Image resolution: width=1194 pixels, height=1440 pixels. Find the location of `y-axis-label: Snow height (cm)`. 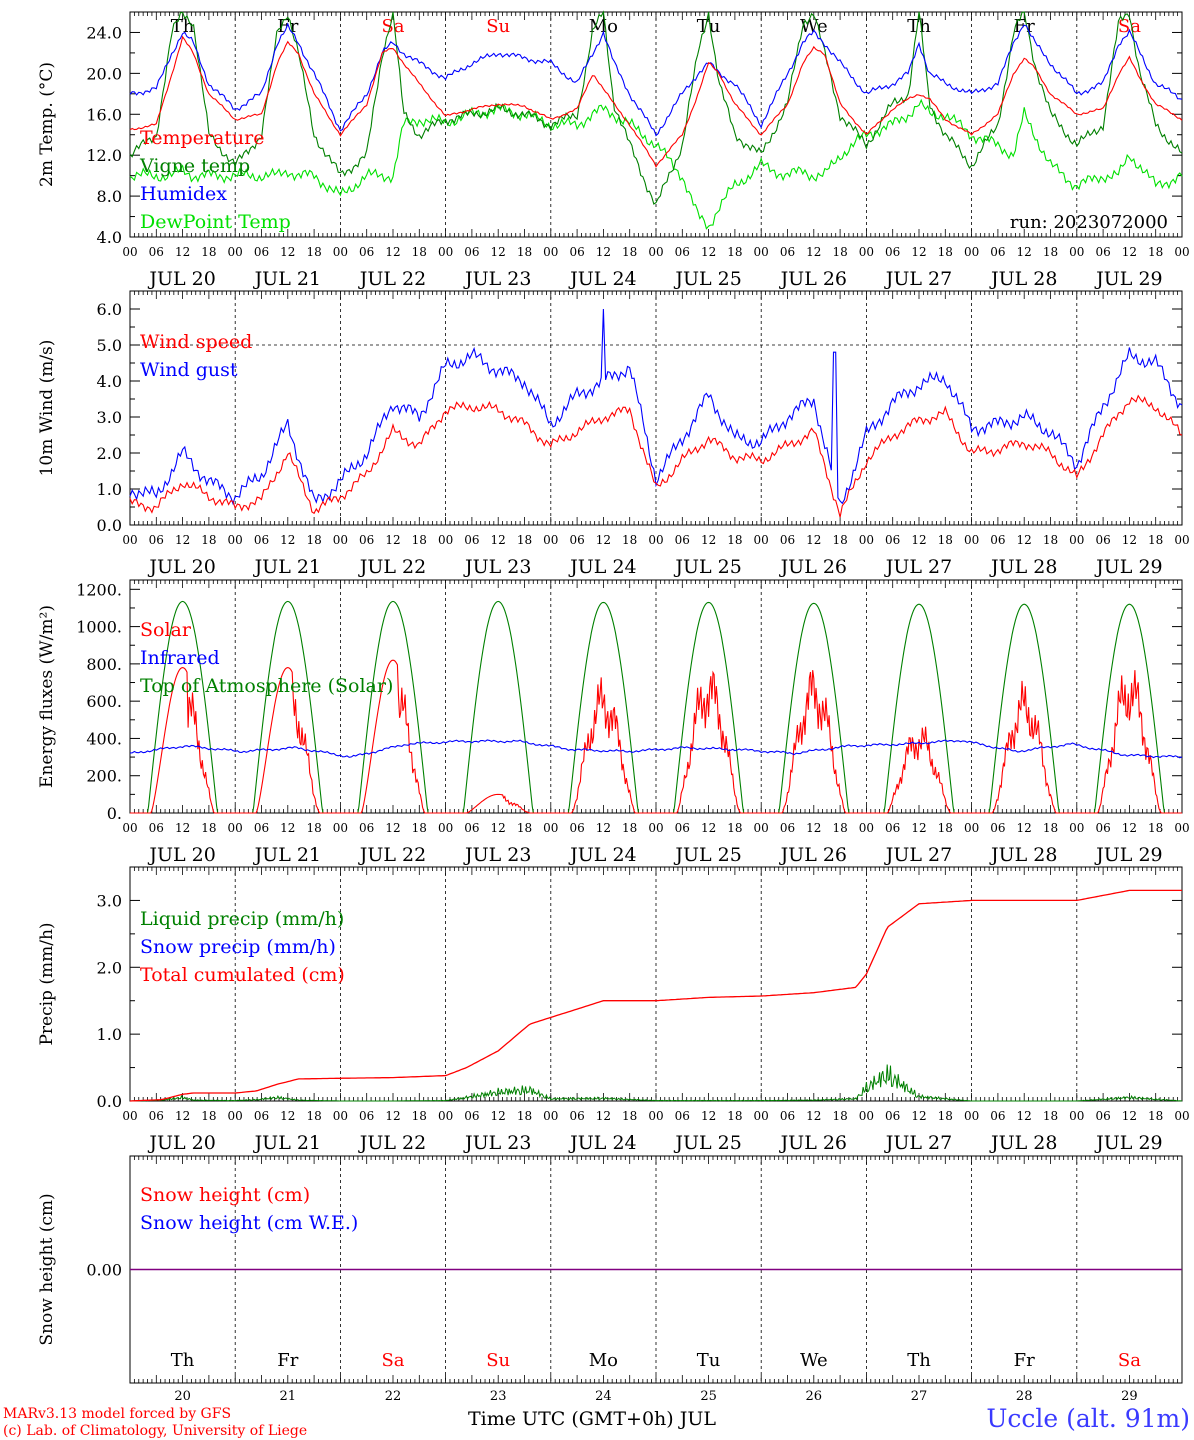

y-axis-label: Snow height (cm) is located at coordinates (47, 1269).